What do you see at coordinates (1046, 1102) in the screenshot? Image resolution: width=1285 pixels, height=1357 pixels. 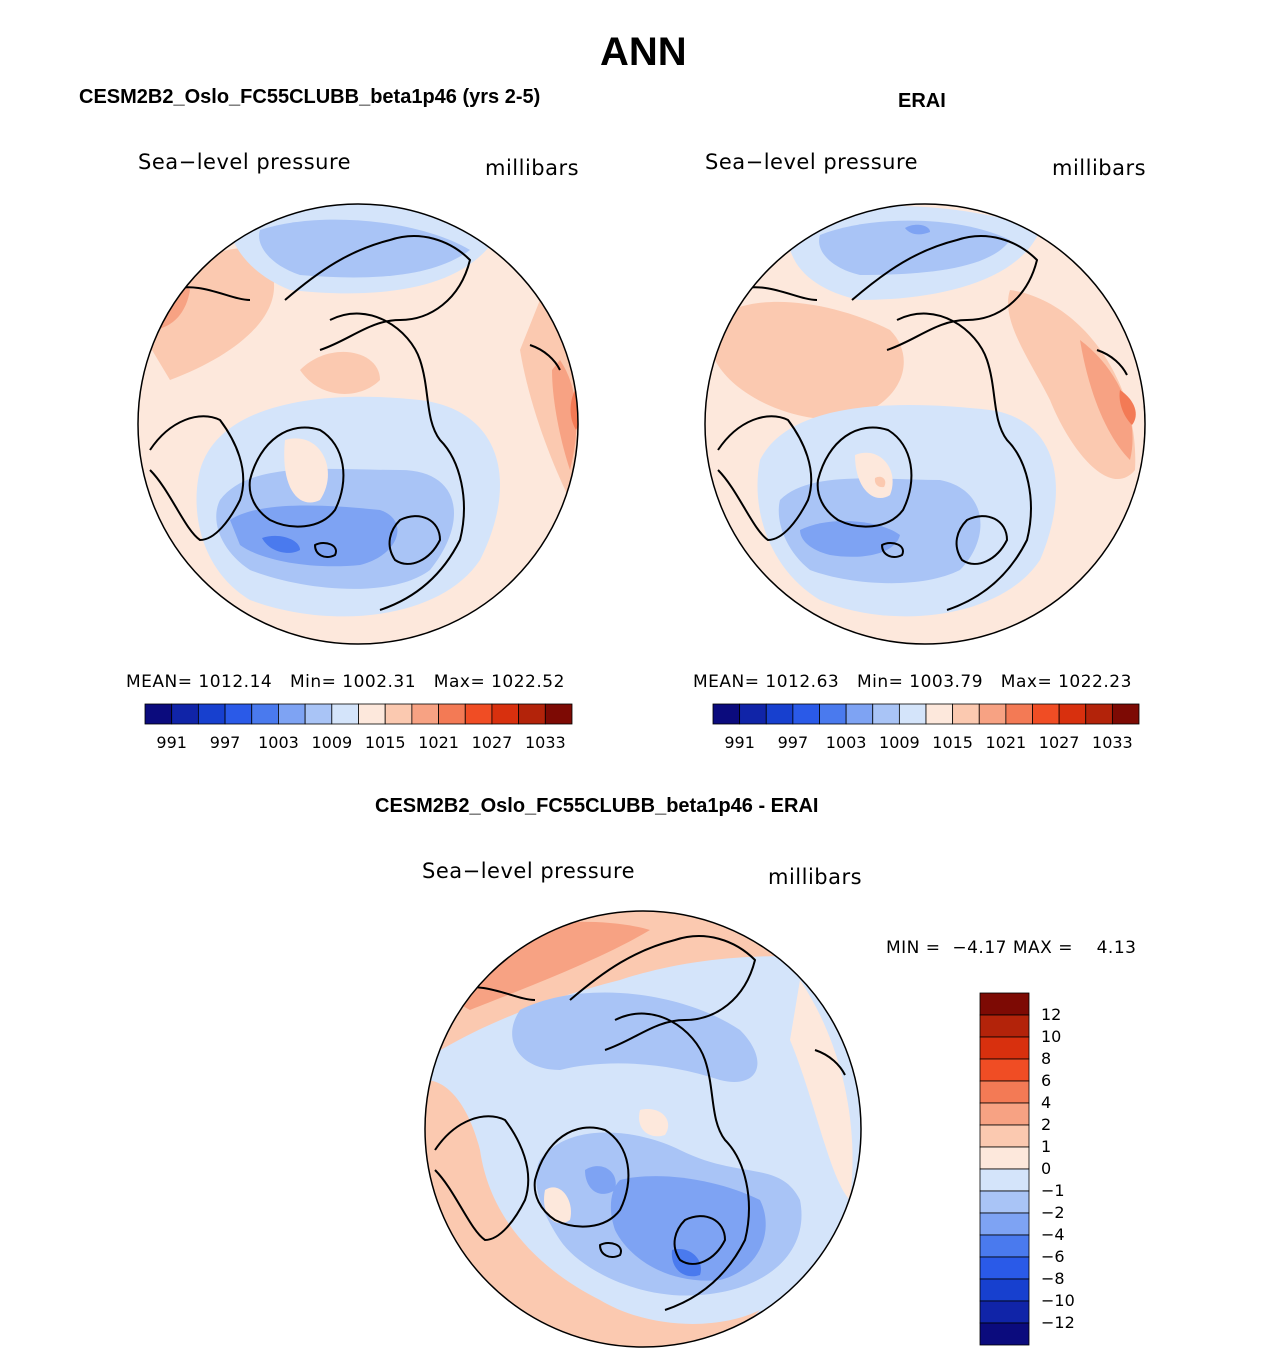 I see `colorbar-tick-label: 4` at bounding box center [1046, 1102].